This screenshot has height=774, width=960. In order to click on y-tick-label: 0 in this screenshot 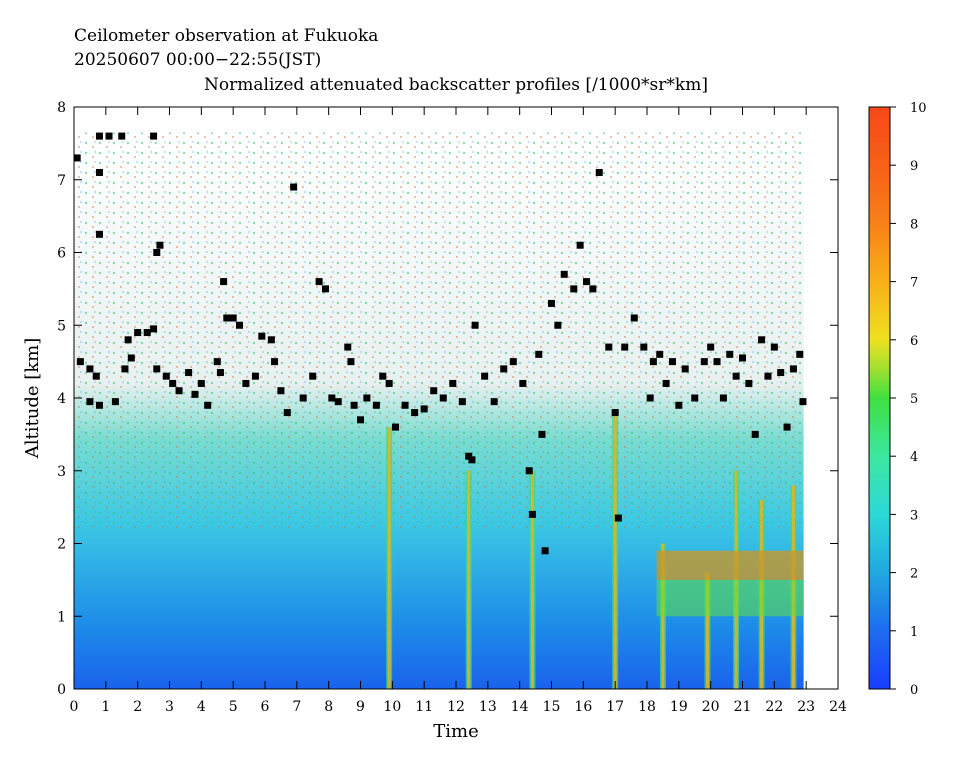, I will do `click(61, 690)`.